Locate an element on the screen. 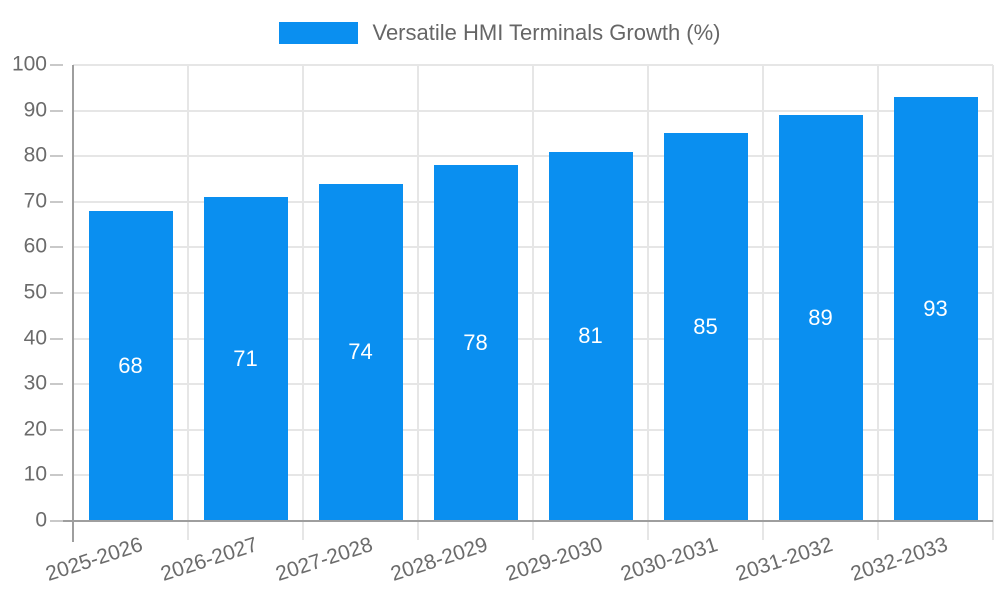  legend-label: Versatile HMI Terminals Growth (%) is located at coordinates (546, 32).